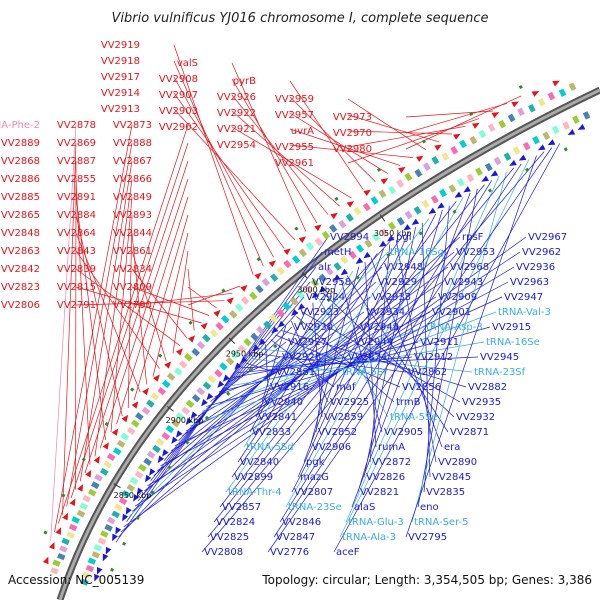  Describe the element at coordinates (513, 342) in the screenshot. I see `minus-gene-label: tRNA-16Se` at that location.